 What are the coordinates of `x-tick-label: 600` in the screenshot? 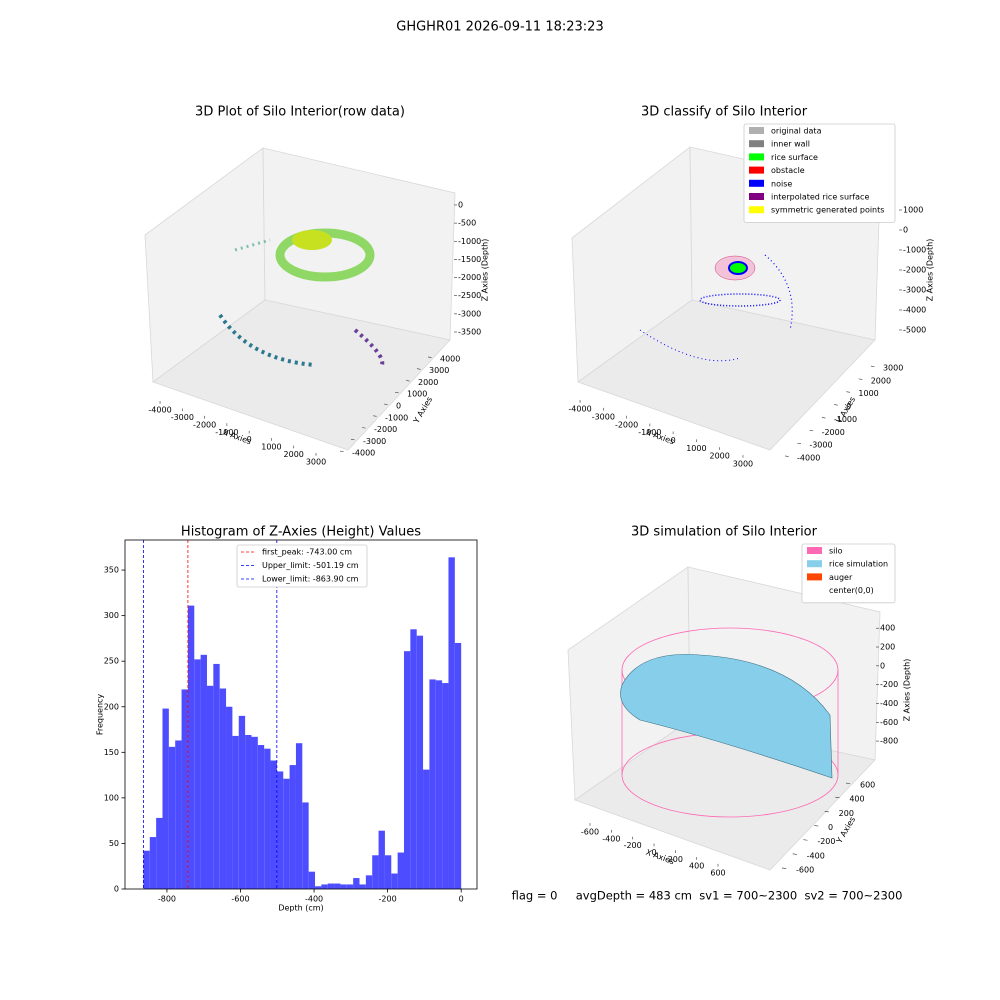 It's located at (717, 872).